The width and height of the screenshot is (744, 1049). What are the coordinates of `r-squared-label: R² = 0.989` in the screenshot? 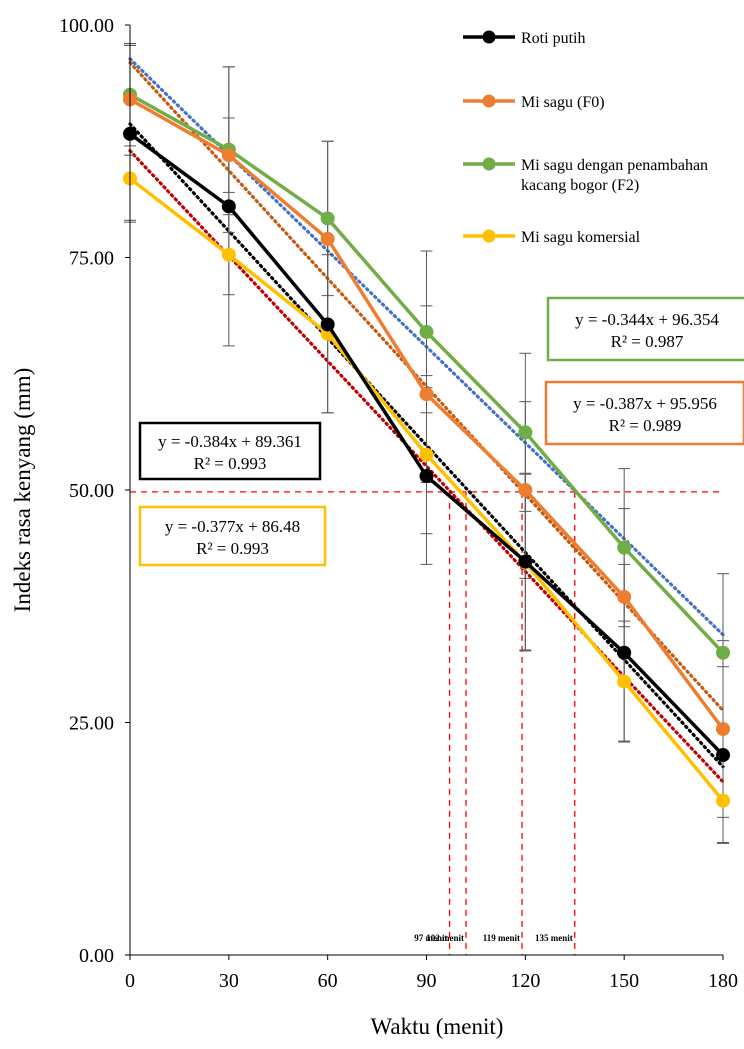 It's located at (645, 425).